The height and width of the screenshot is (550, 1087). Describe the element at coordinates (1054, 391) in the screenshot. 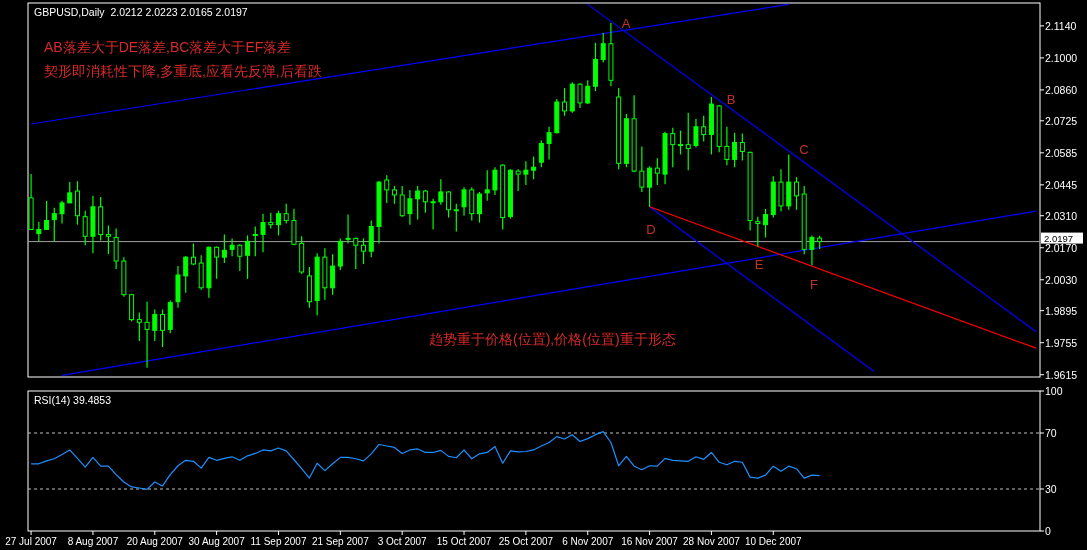

I see `y-tick-label: 100` at that location.